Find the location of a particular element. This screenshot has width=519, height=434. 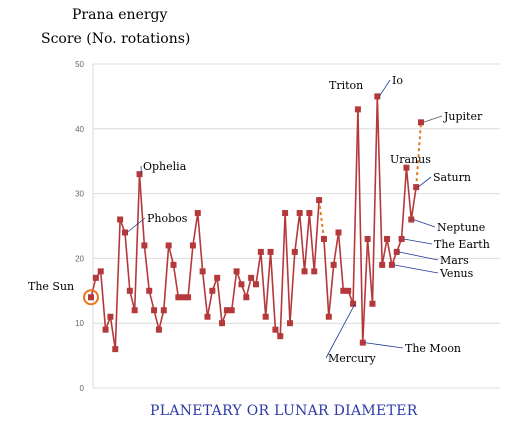

x-axis-label: PLANETARY OR LUNAR DIAMETER is located at coordinates (284, 411).